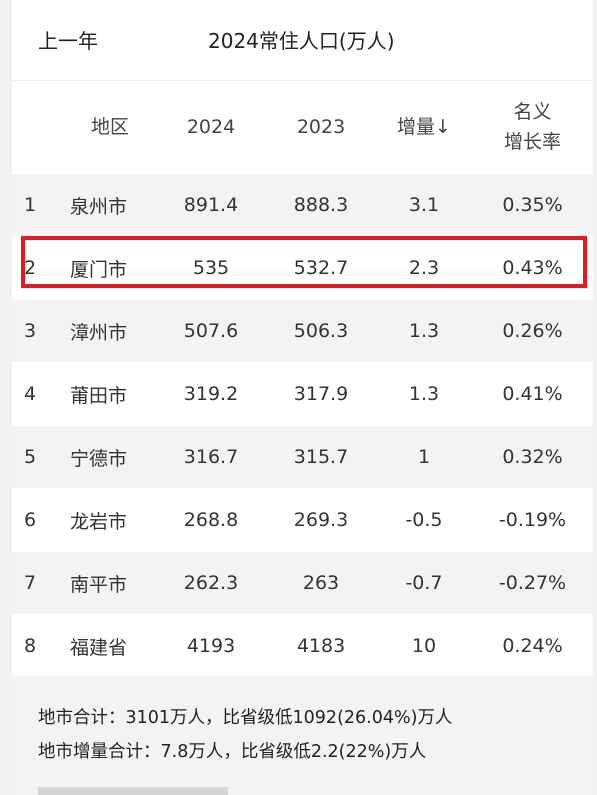 This screenshot has width=597, height=795. What do you see at coordinates (424, 126) in the screenshot?
I see `column-header-increase: 增量↓` at bounding box center [424, 126].